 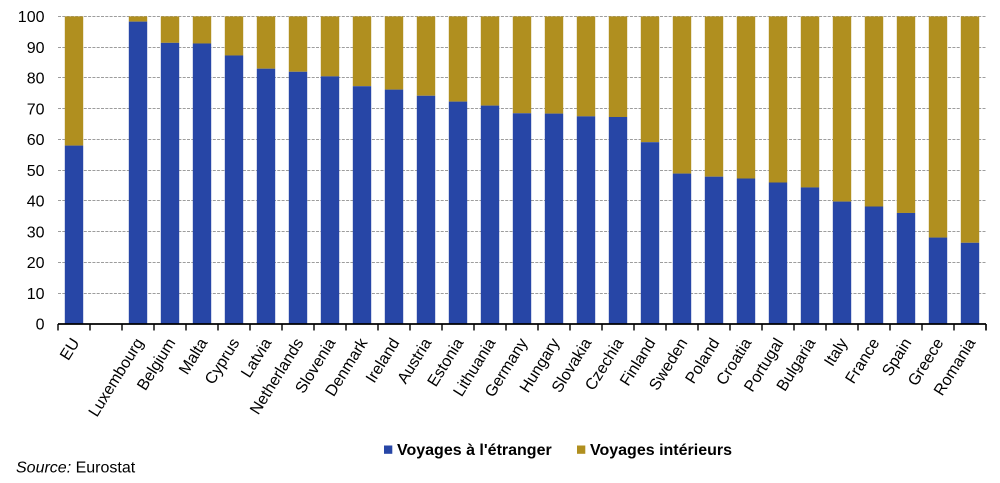 I want to click on svg-text: 40, so click(x=36, y=202).